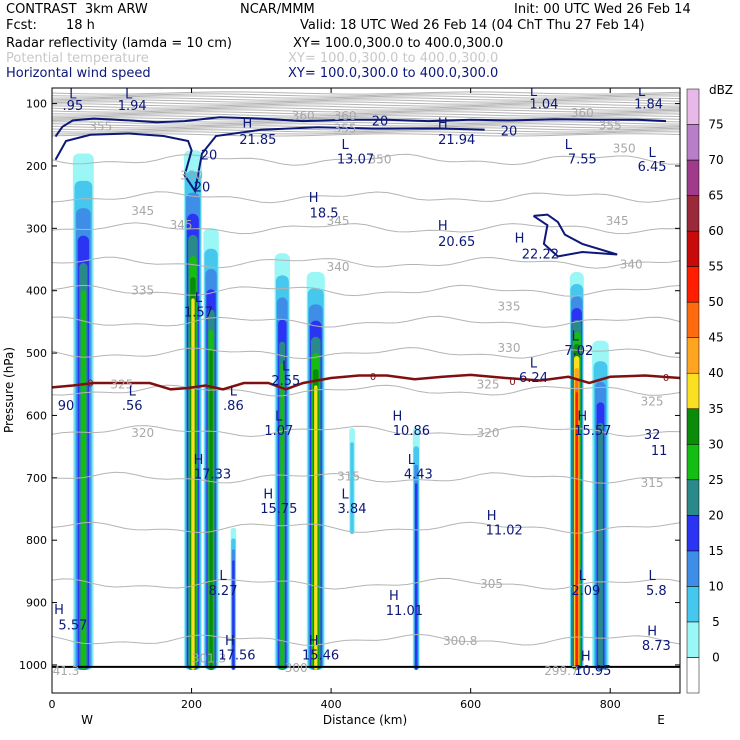 The image size is (740, 740). Describe the element at coordinates (119, 43) in the screenshot. I see `field-reflectivity: Radar reflectivity (lamda = 10 cm)` at that location.